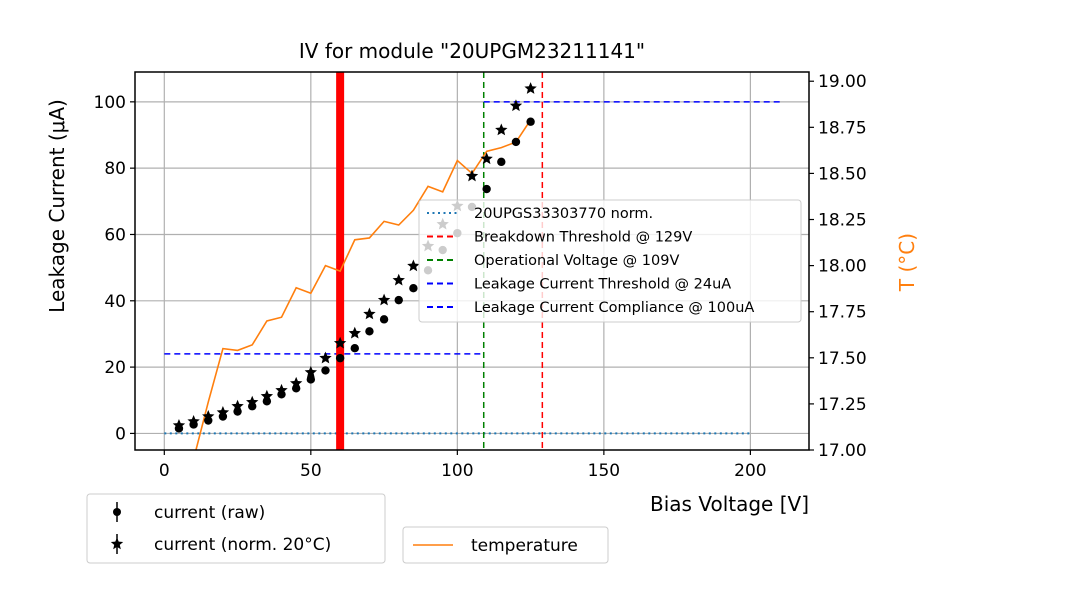  Describe the element at coordinates (115, 302) in the screenshot. I see `y-tick-label: 40` at that location.